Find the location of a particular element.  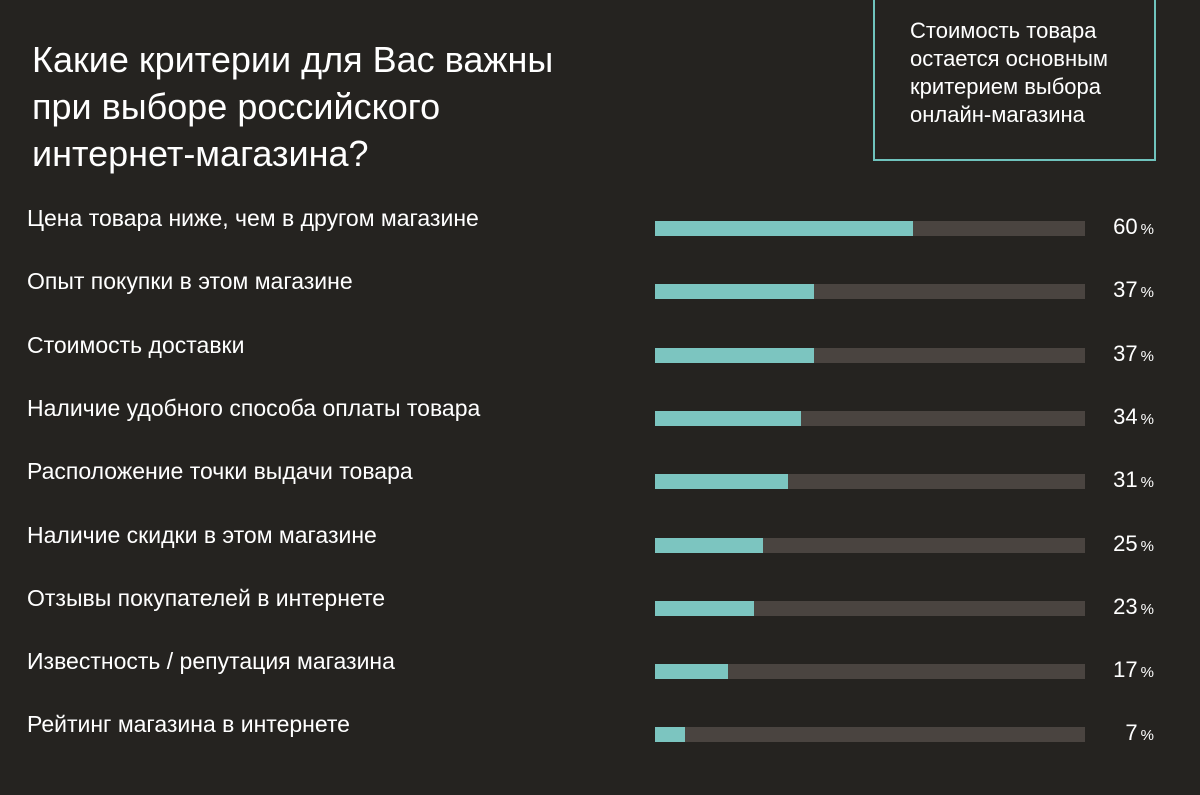

category-label: Опыт покупки в этом магазине is located at coordinates (190, 281).